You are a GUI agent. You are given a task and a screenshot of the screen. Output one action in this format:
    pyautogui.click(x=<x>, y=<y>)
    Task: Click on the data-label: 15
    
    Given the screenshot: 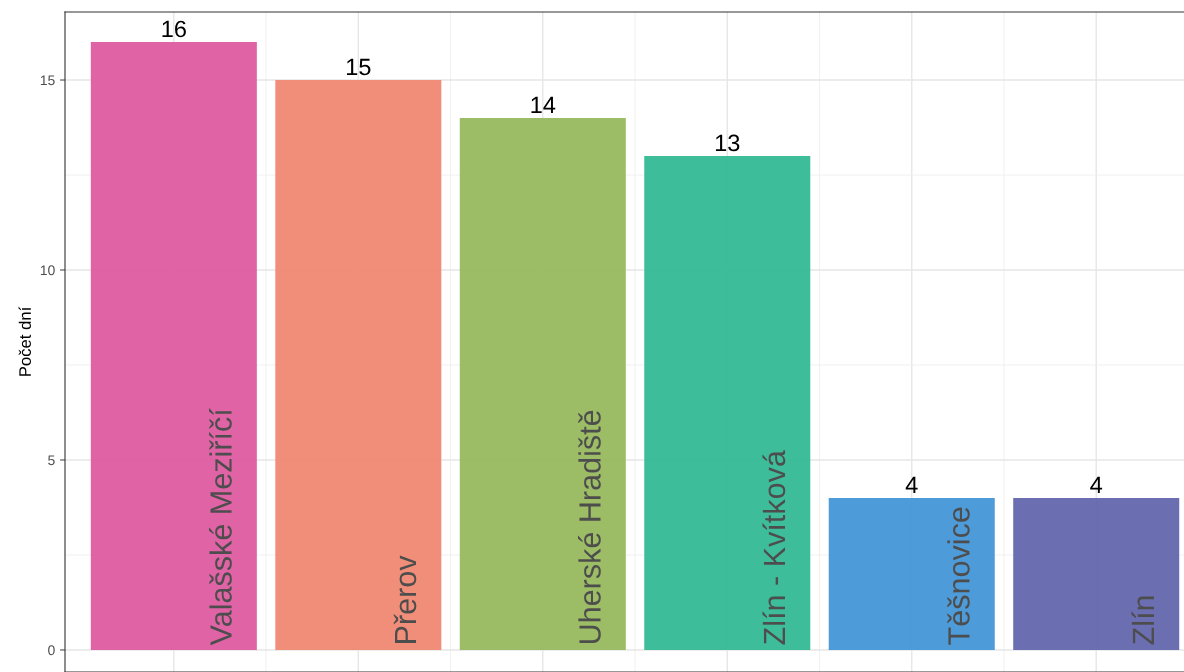 What is the action you would take?
    pyautogui.click(x=358, y=67)
    